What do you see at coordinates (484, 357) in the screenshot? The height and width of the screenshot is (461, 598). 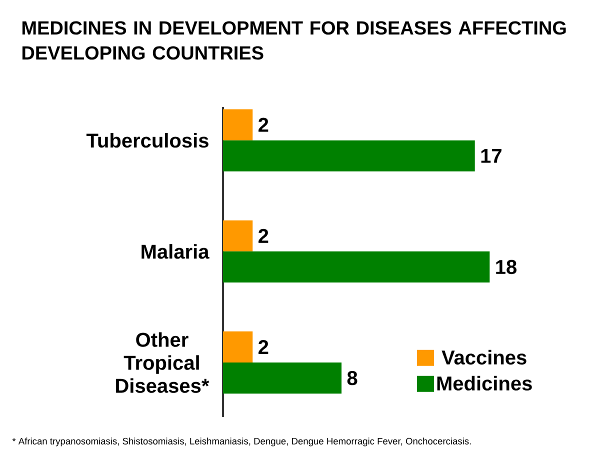 I see `legend-label: Vaccines` at bounding box center [484, 357].